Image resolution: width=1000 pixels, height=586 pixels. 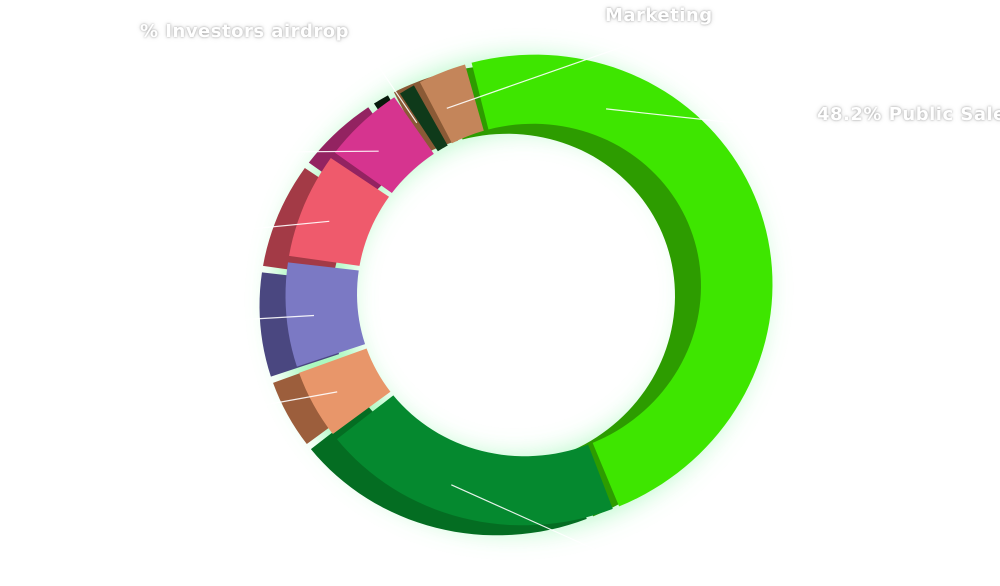 What do you see at coordinates (659, 15) in the screenshot?
I see `label-marketing: Marketing` at bounding box center [659, 15].